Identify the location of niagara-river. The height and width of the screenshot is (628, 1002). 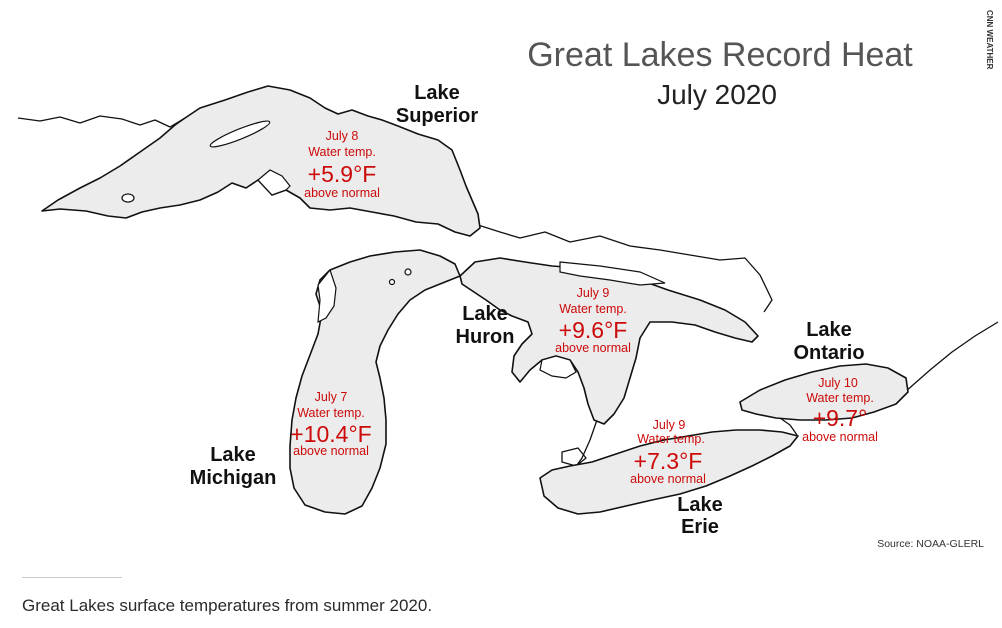
(788, 426).